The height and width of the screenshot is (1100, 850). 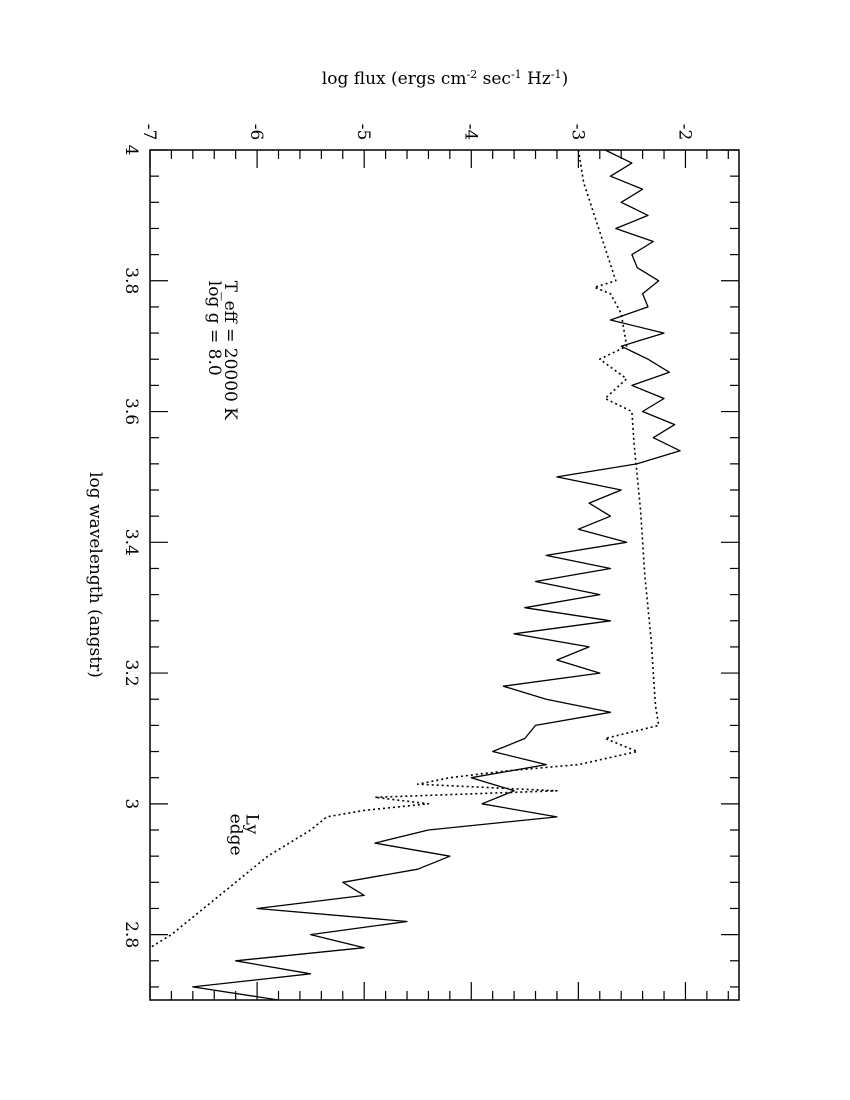 I want to click on y-tick-label: -6, so click(x=256, y=132).